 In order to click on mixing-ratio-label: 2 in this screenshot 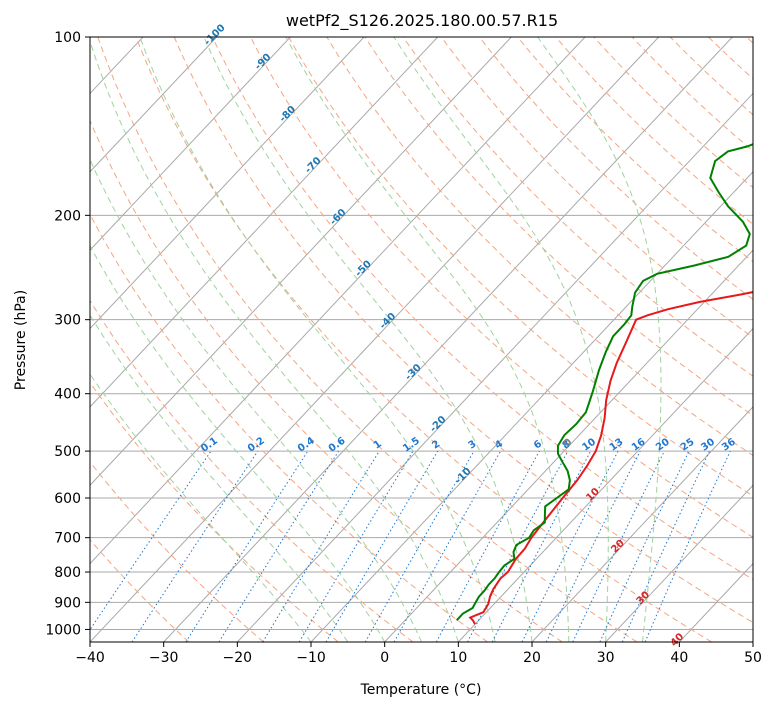, I will do `click(436, 445)`.